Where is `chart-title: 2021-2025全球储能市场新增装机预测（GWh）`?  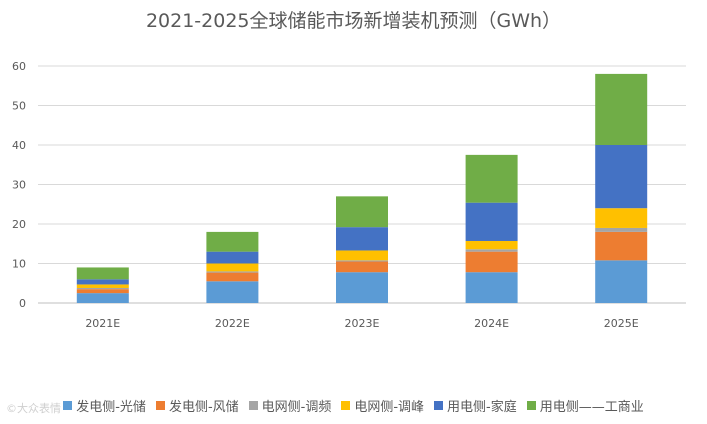
chart-title: 2021-2025全球储能市场新增装机预测（GWh） is located at coordinates (353, 21).